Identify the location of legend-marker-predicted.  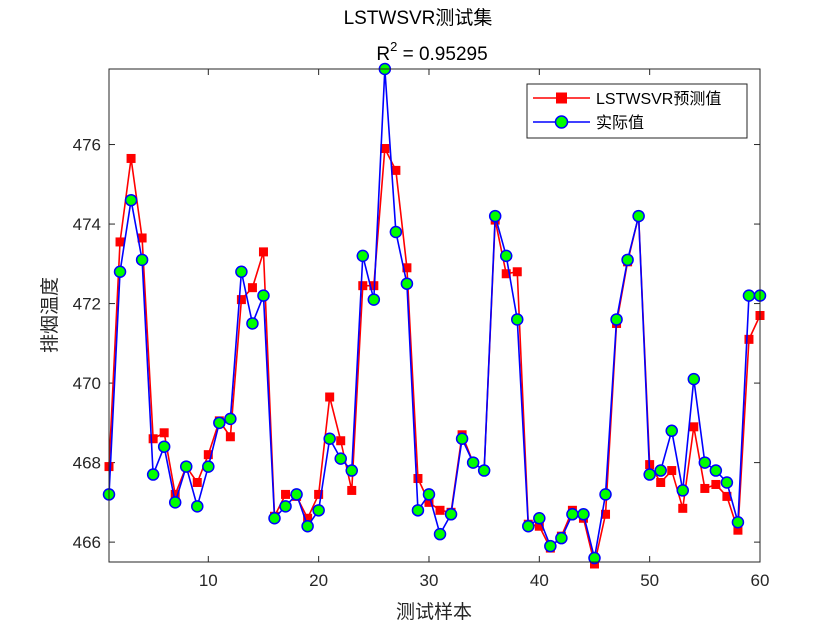
(561, 98).